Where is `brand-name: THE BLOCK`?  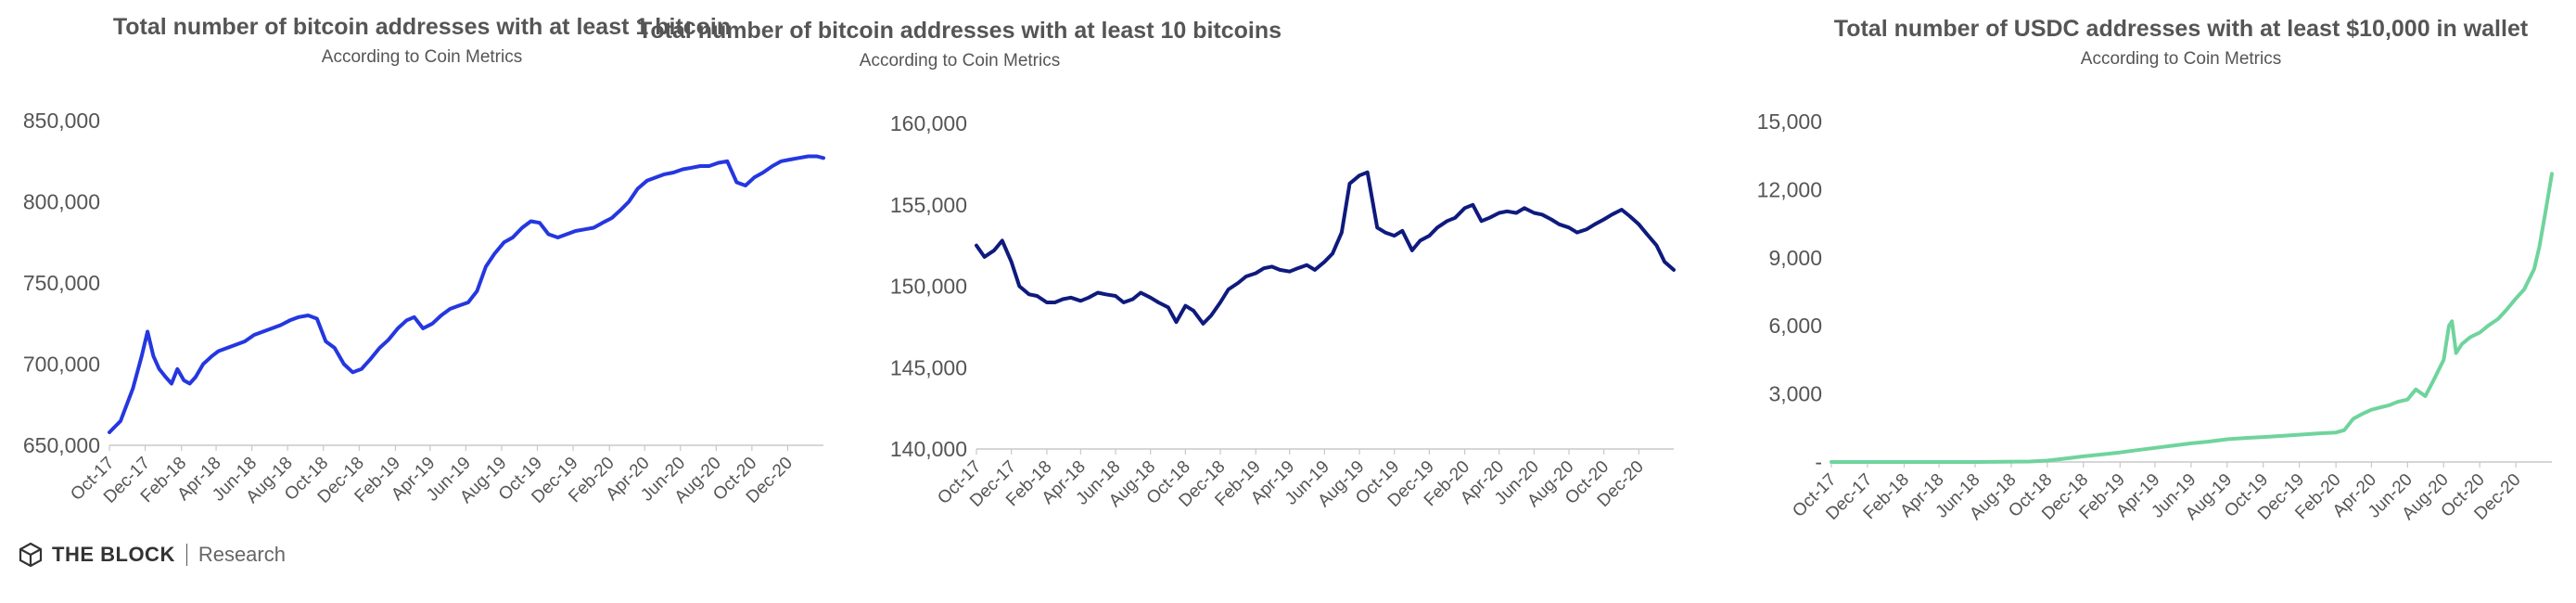
brand-name: THE BLOCK is located at coordinates (113, 554).